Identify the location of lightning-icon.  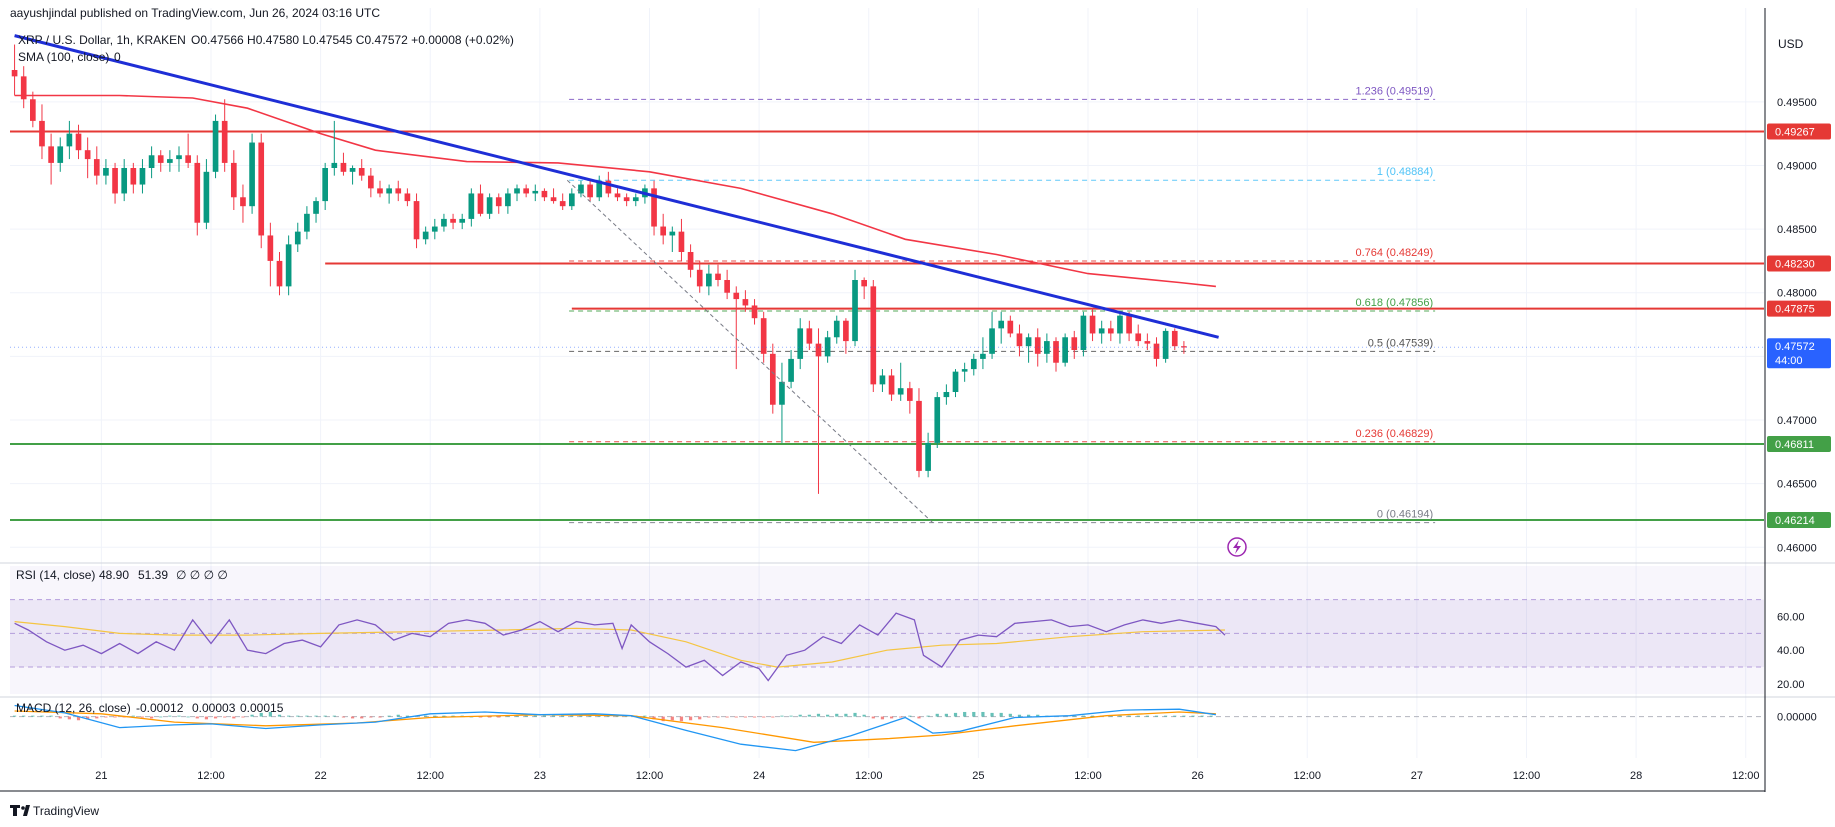
(1237, 547).